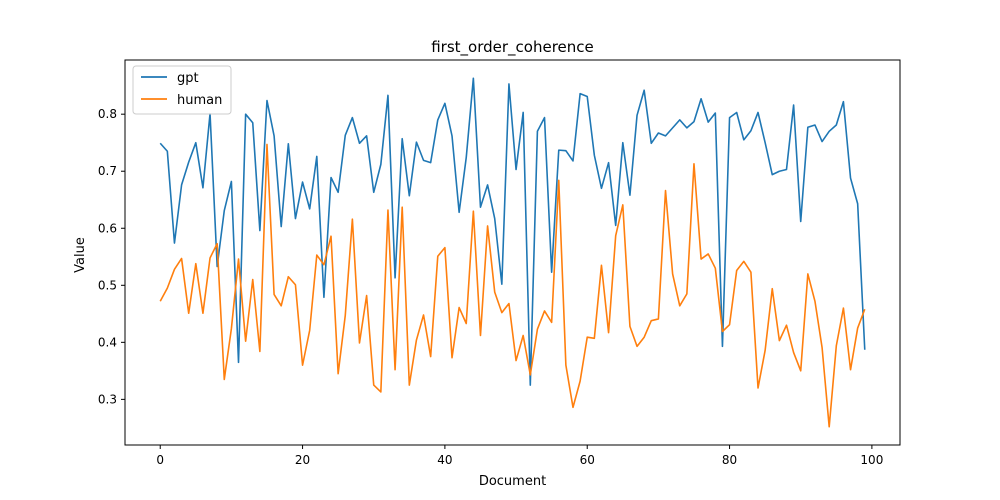 This screenshot has height=500, width=1000. Describe the element at coordinates (587, 460) in the screenshot. I see `x-tick-label: 60` at that location.